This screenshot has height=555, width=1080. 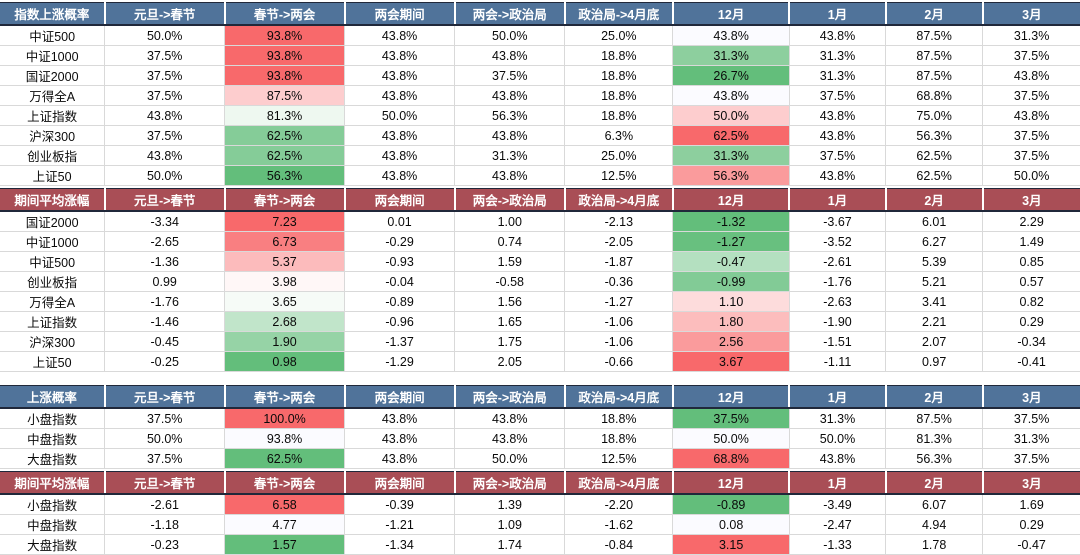 I want to click on data-cell: -3.52, so click(x=837, y=241).